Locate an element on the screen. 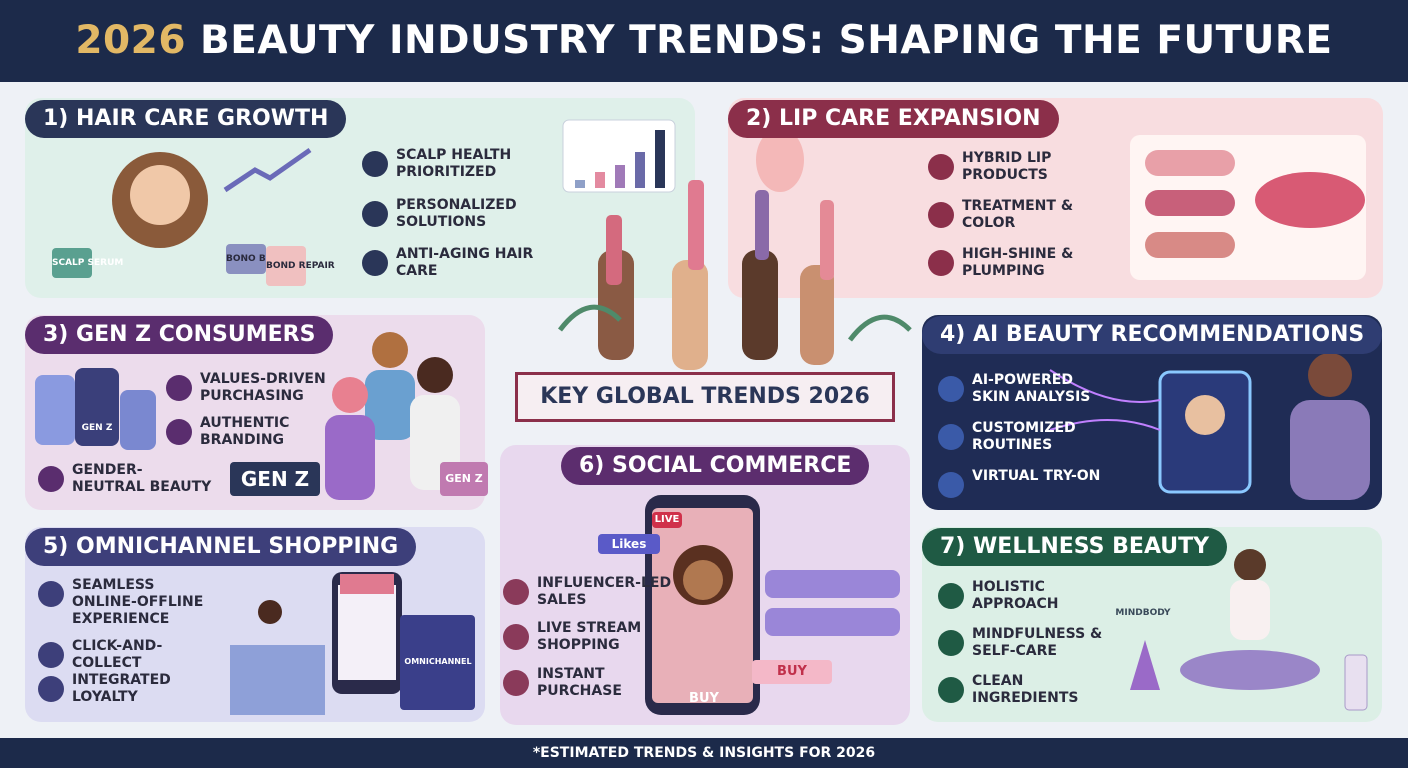  item-text: SEAMLESS ONLINE-OFFLINE EXPERIENCE is located at coordinates (138, 602).